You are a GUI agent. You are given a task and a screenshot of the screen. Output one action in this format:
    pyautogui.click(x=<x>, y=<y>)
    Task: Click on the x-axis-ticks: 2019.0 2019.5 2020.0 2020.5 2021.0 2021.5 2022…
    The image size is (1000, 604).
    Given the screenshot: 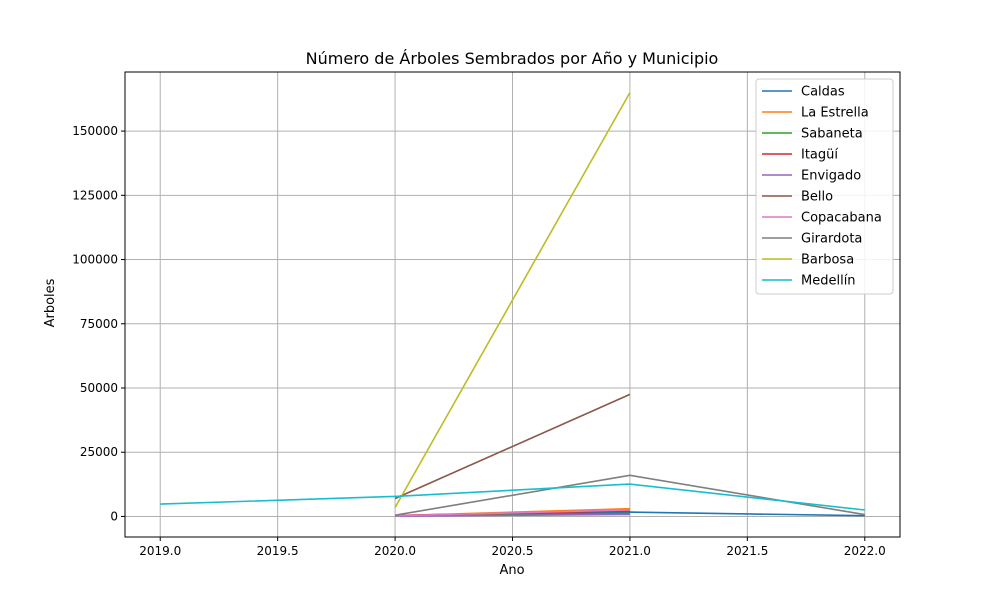 What is the action you would take?
    pyautogui.click(x=512, y=547)
    